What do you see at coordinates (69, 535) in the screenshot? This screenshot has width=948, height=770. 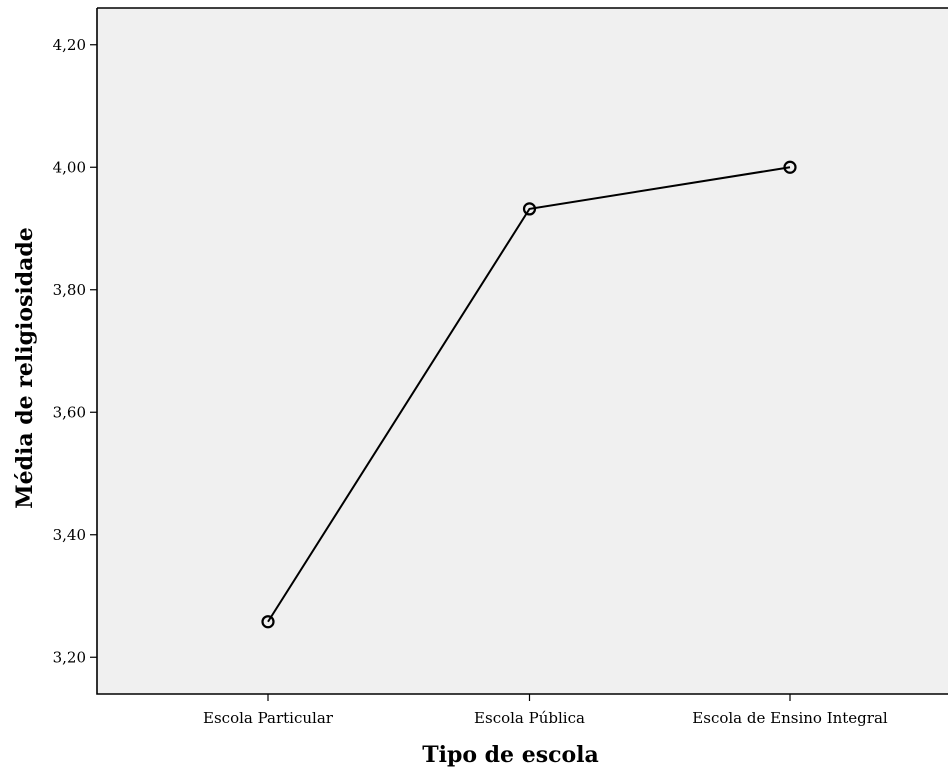 I see `y-tick-label: 3,40` at bounding box center [69, 535].